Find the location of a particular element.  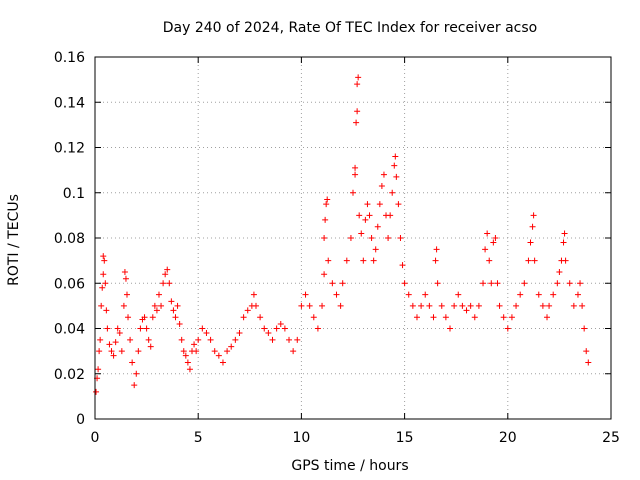

x-tick-label: 25 is located at coordinates (611, 438).